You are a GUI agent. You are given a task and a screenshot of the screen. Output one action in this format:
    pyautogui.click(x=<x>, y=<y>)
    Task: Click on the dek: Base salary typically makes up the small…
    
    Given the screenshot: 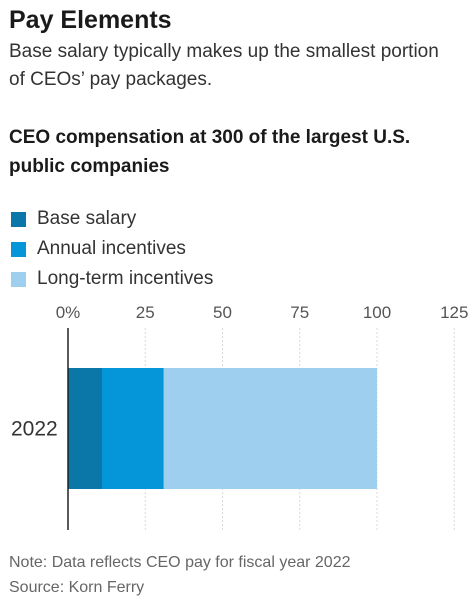 What is the action you would take?
    pyautogui.click(x=224, y=65)
    